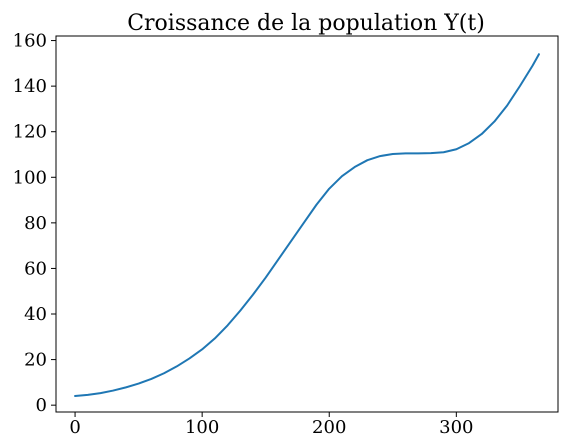 Image resolution: width=562 pixels, height=445 pixels. I want to click on x-tick-label: 200, so click(329, 427).